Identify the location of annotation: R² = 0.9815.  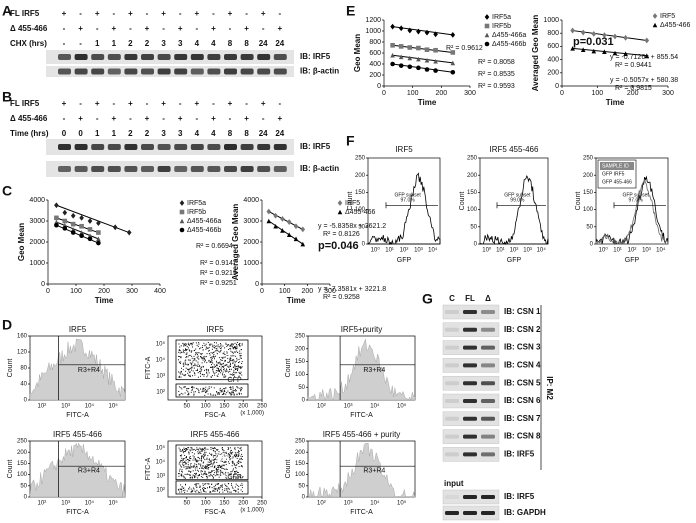
(633, 88).